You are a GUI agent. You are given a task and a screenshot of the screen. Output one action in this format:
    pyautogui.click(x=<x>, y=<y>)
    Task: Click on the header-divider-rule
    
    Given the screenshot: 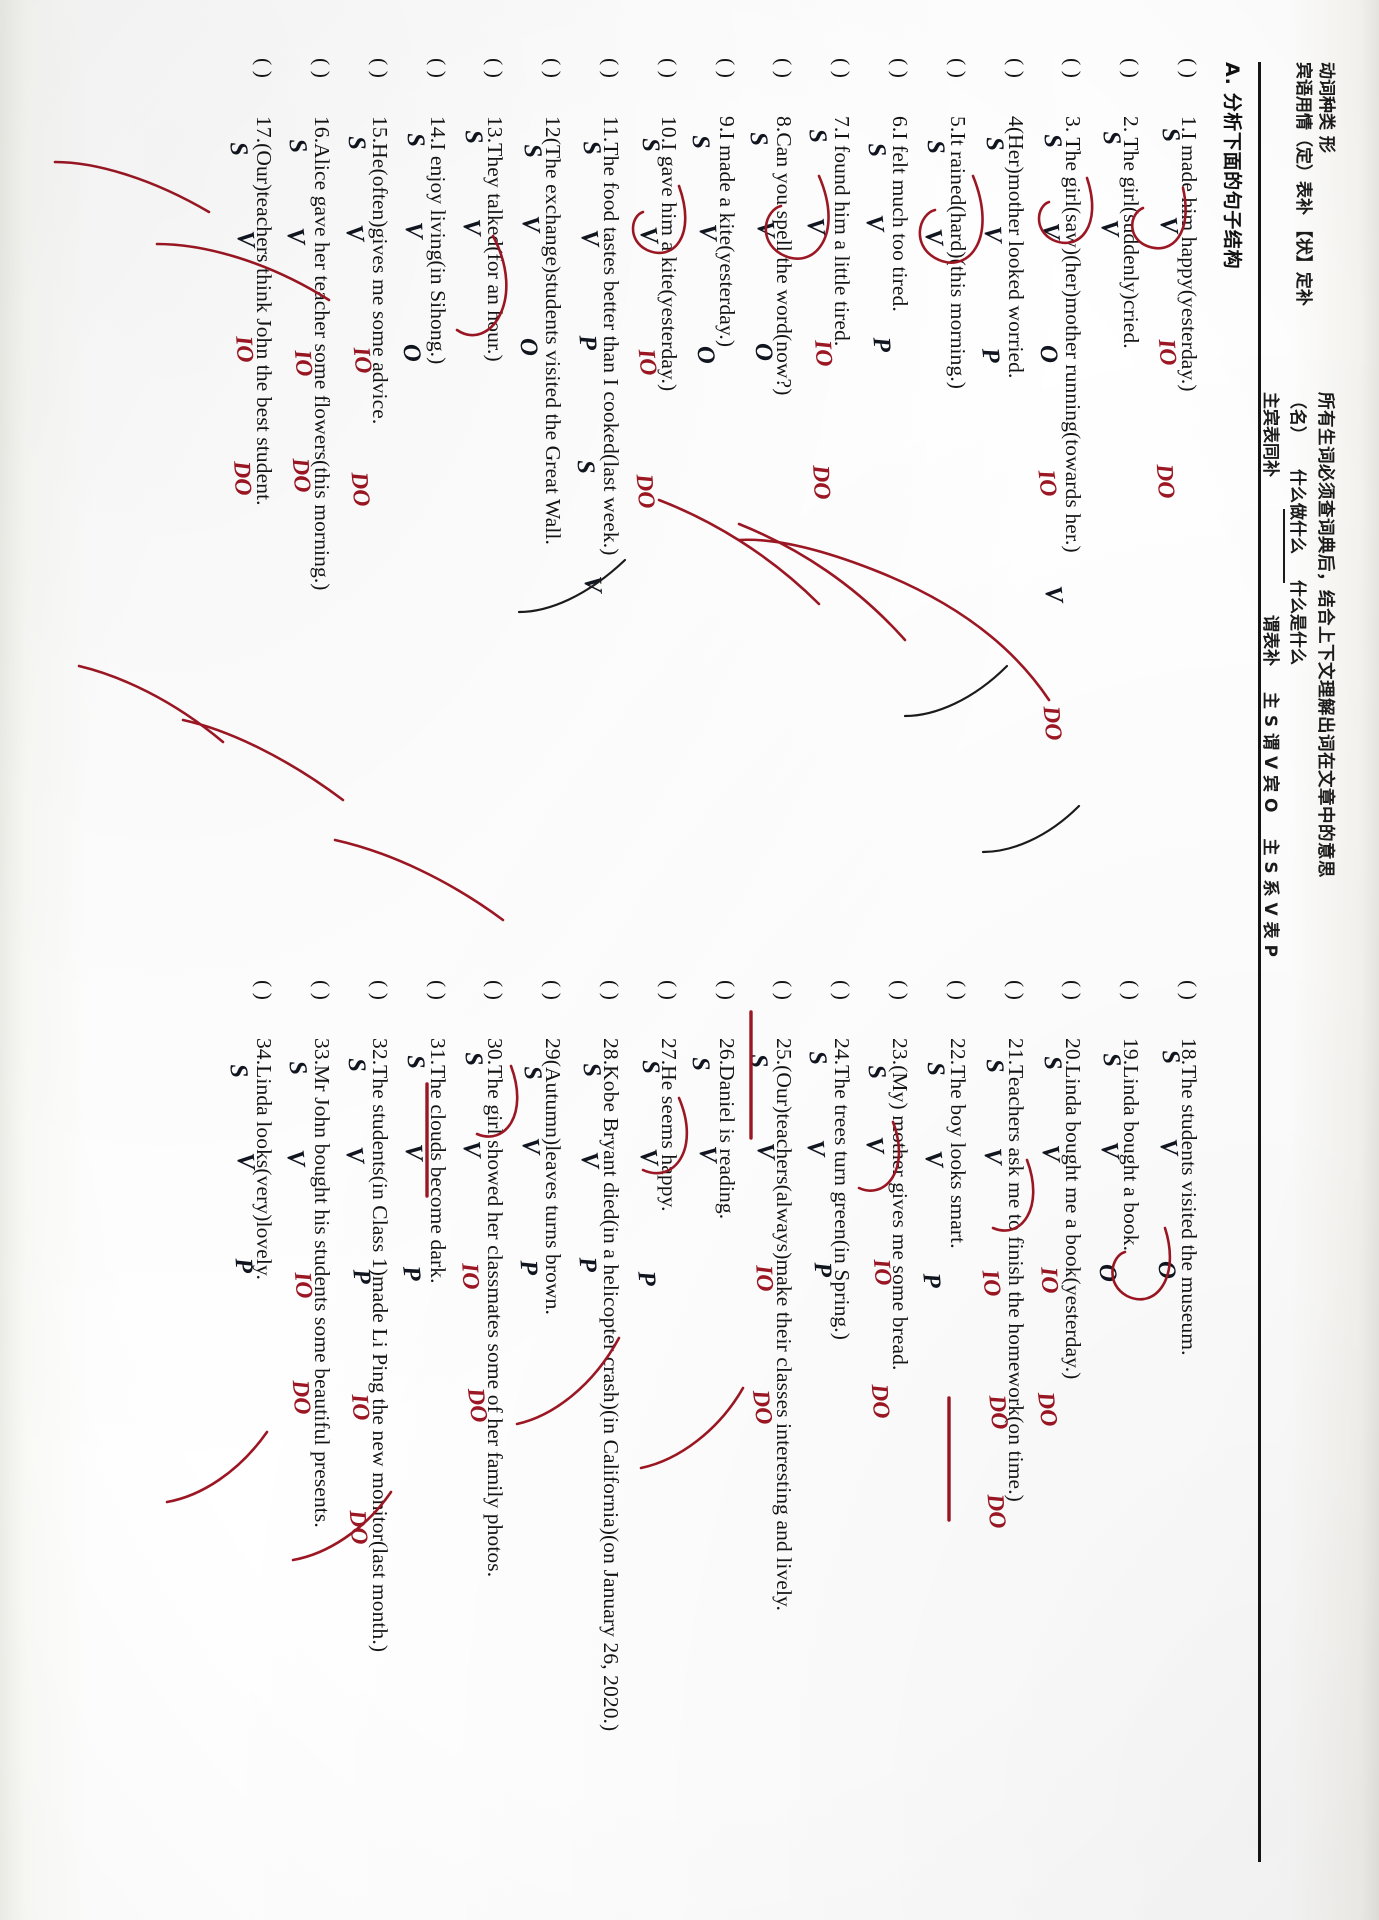 What is the action you would take?
    pyautogui.click(x=1284, y=546)
    